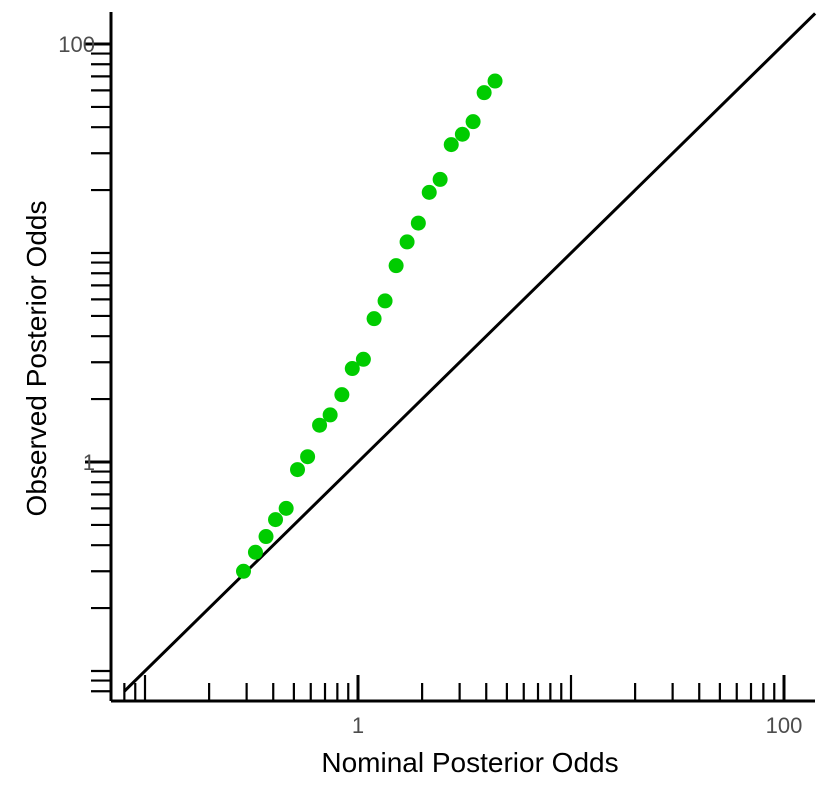  What do you see at coordinates (784, 725) in the screenshot?
I see `x-tick-label: 100` at bounding box center [784, 725].